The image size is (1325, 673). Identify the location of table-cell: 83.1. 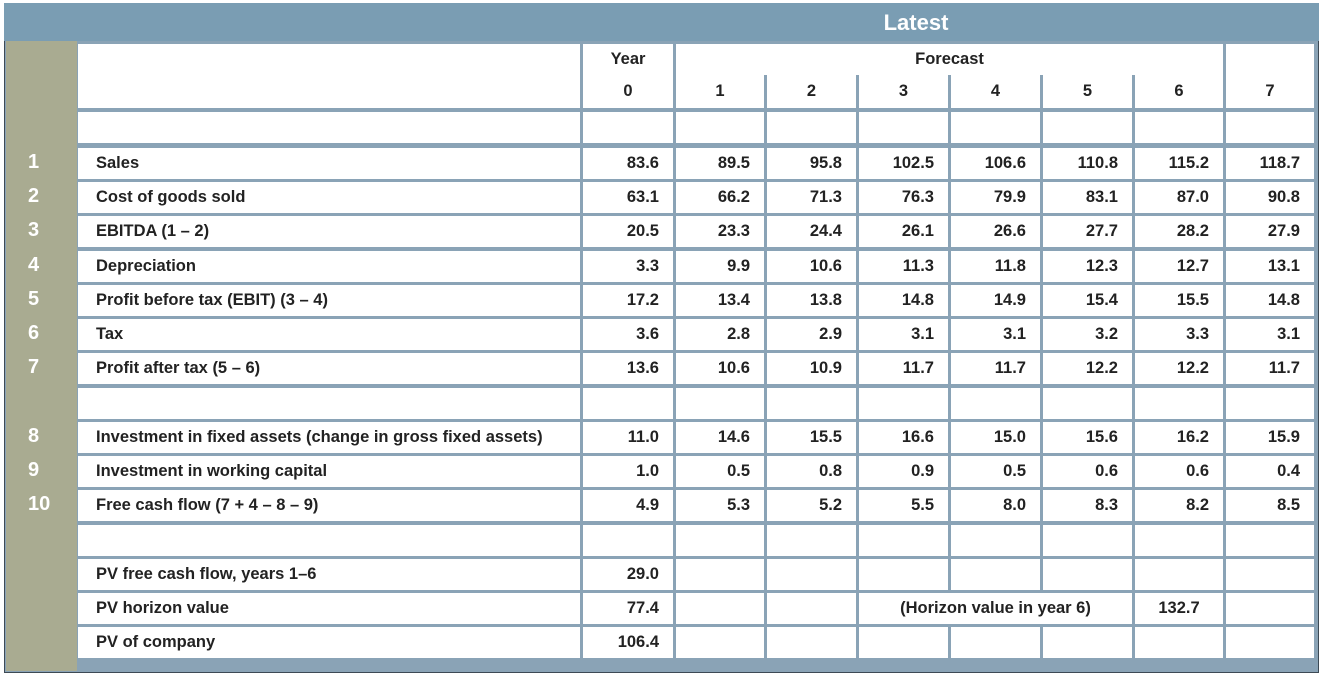
(1087, 197).